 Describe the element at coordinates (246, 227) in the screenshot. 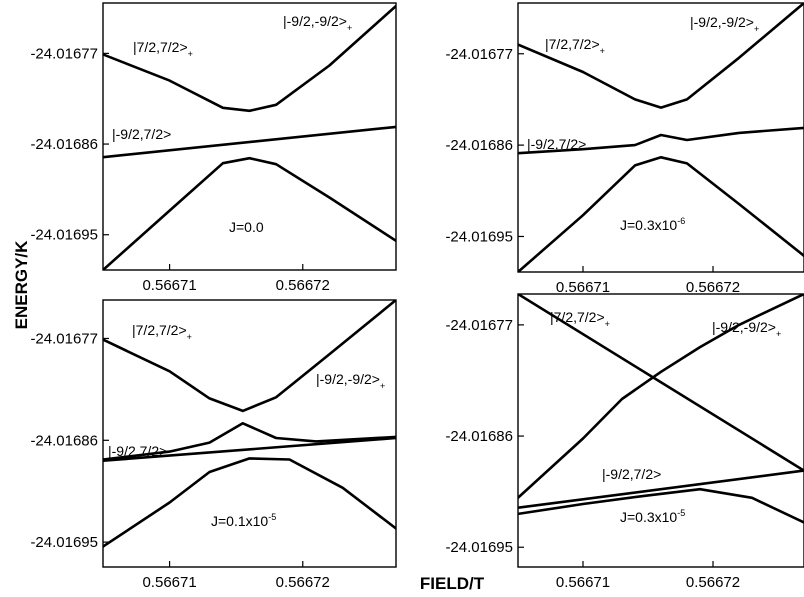

I see `coupling-annotation: J=0.0` at that location.